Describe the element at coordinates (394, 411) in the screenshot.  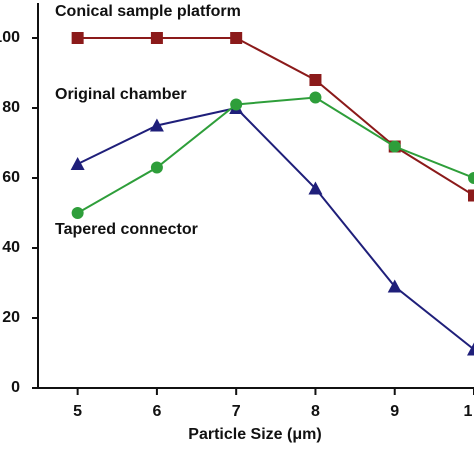
I see `x-tick-label: 9` at that location.